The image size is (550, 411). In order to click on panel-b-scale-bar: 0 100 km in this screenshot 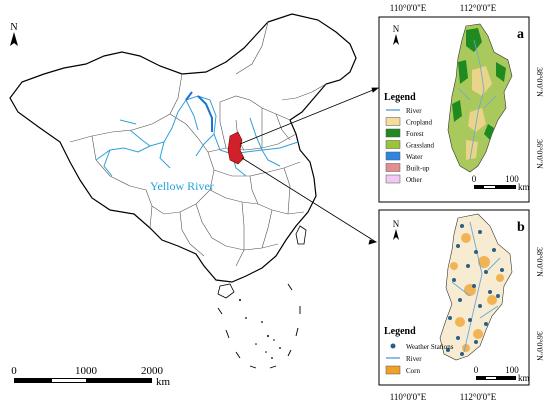, I will do `click(502, 374)`.